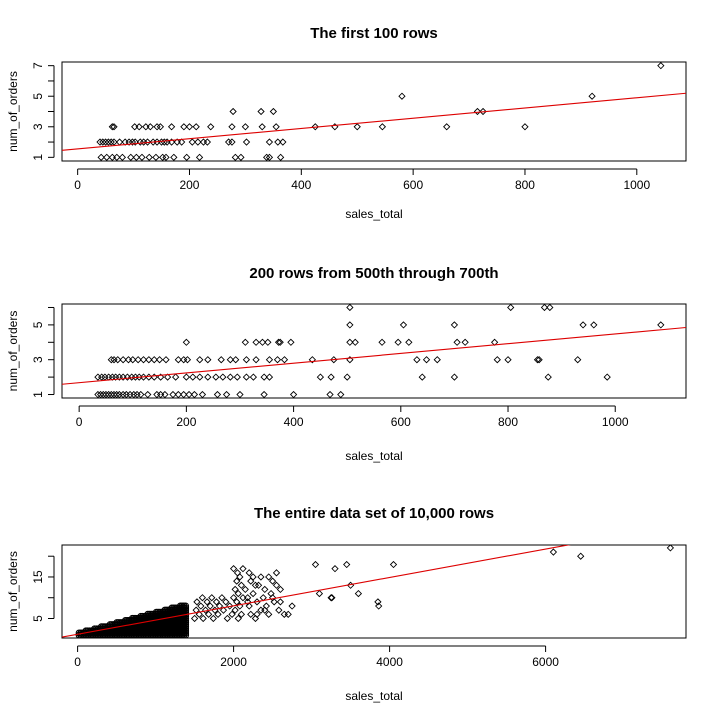 The height and width of the screenshot is (725, 720). Describe the element at coordinates (636, 185) in the screenshot. I see `x-tick-label: 1000` at that location.